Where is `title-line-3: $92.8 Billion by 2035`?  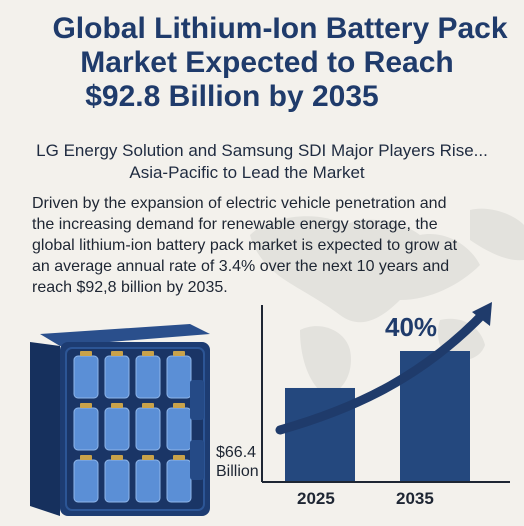 title-line-3: $92.8 Billion by 2035 is located at coordinates (232, 96).